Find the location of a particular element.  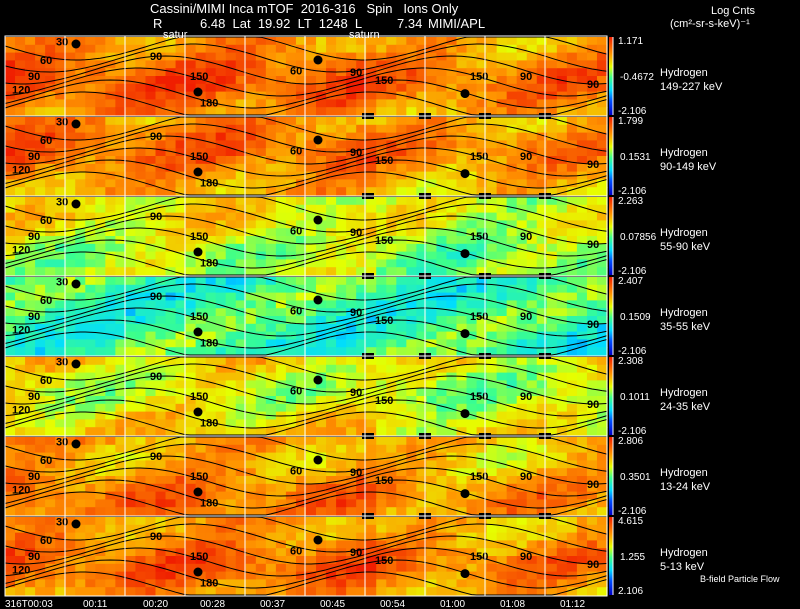

contour-label: 120 is located at coordinates (21, 571).